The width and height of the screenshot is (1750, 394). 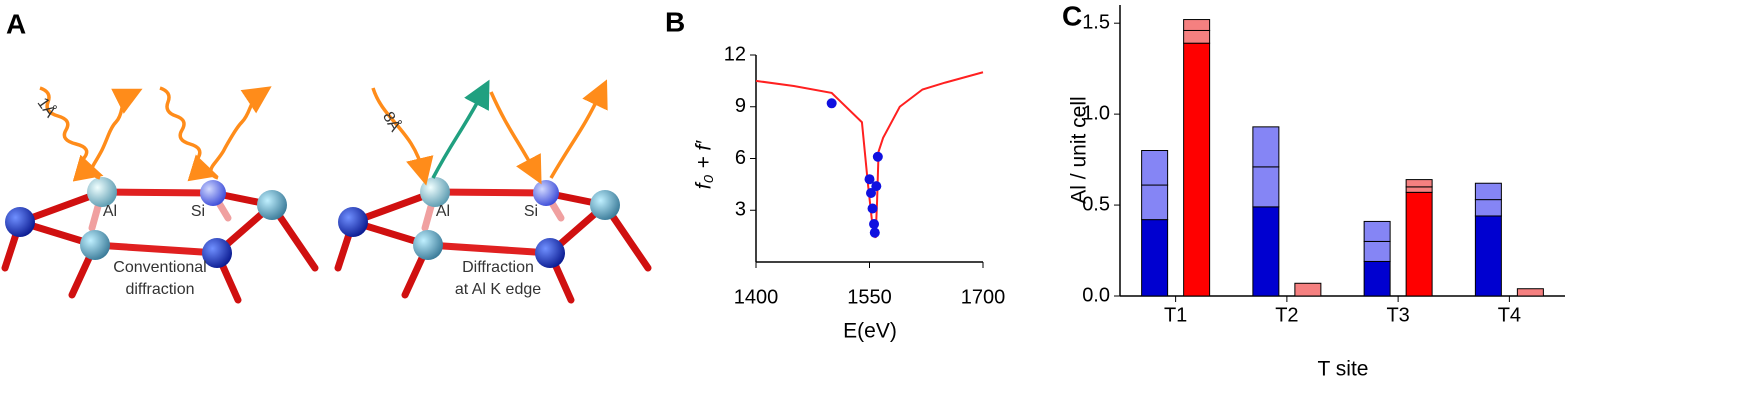 What do you see at coordinates (870, 331) in the screenshot?
I see `x-axis-label: E(eV)` at bounding box center [870, 331].